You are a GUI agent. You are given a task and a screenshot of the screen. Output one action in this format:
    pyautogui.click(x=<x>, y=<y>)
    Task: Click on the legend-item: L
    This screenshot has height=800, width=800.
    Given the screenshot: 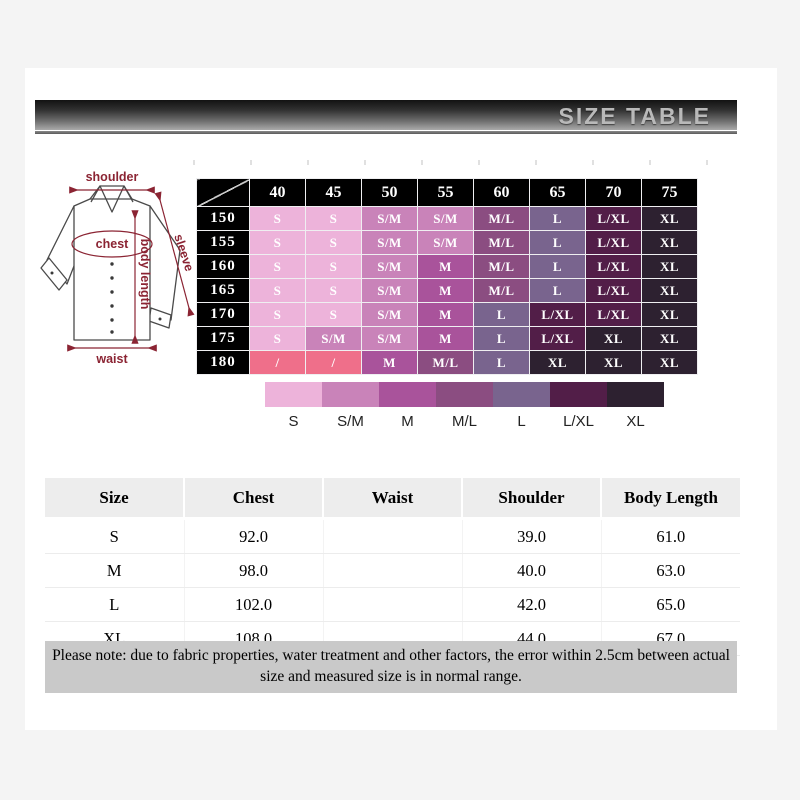 What is the action you would take?
    pyautogui.click(x=521, y=406)
    